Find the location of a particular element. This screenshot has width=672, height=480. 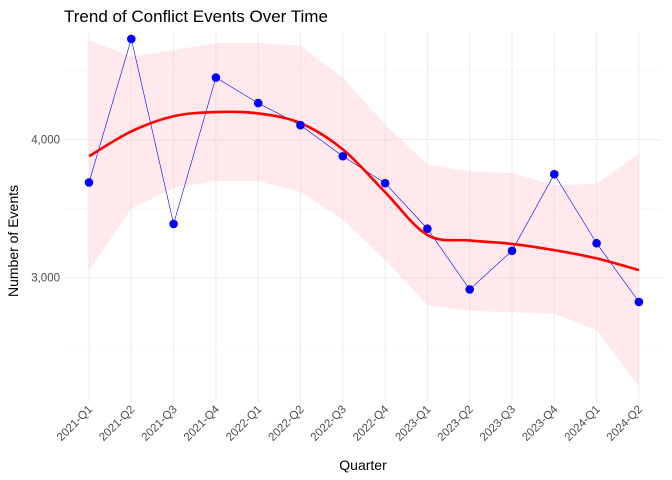

y-tick-label: 4,000 is located at coordinates (45, 141).